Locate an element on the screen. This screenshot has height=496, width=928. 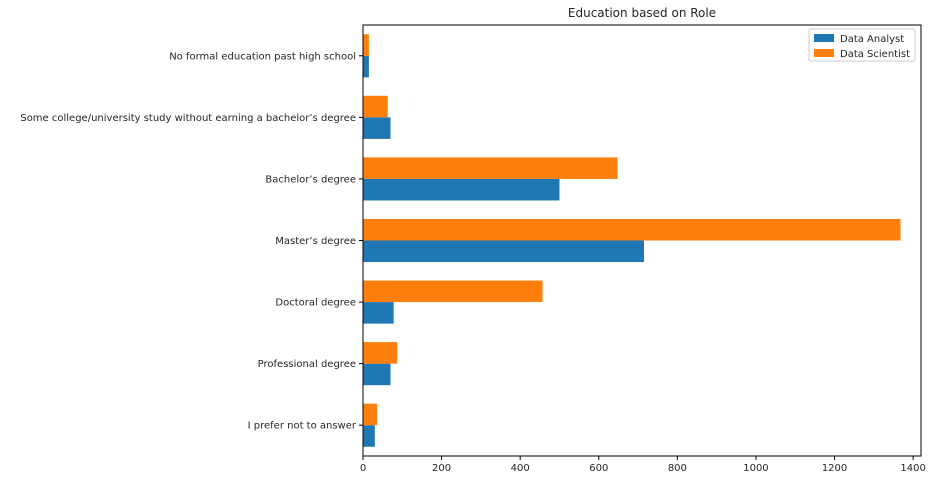
x-tick-label: 1200 is located at coordinates (834, 468).